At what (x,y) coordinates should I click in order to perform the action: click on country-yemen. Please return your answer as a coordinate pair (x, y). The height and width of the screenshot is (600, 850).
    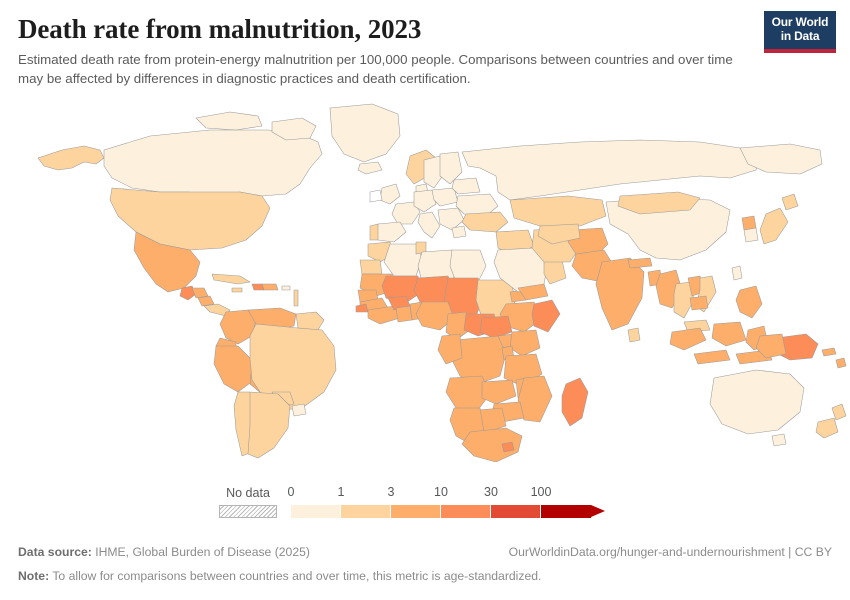
    Looking at the image, I should click on (533, 292).